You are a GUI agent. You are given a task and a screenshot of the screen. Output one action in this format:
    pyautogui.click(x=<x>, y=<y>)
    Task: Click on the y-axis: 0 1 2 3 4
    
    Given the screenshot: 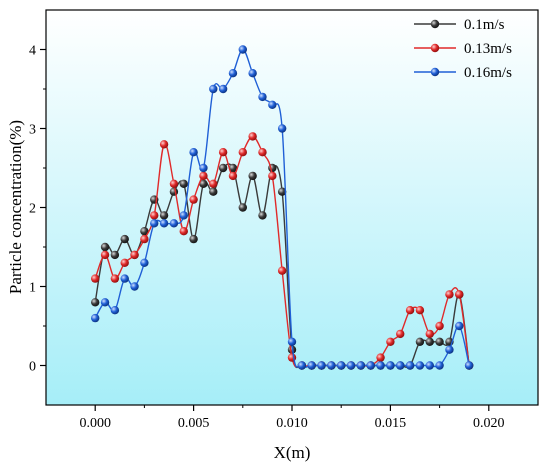 What is the action you would take?
    pyautogui.click(x=37, y=209)
    